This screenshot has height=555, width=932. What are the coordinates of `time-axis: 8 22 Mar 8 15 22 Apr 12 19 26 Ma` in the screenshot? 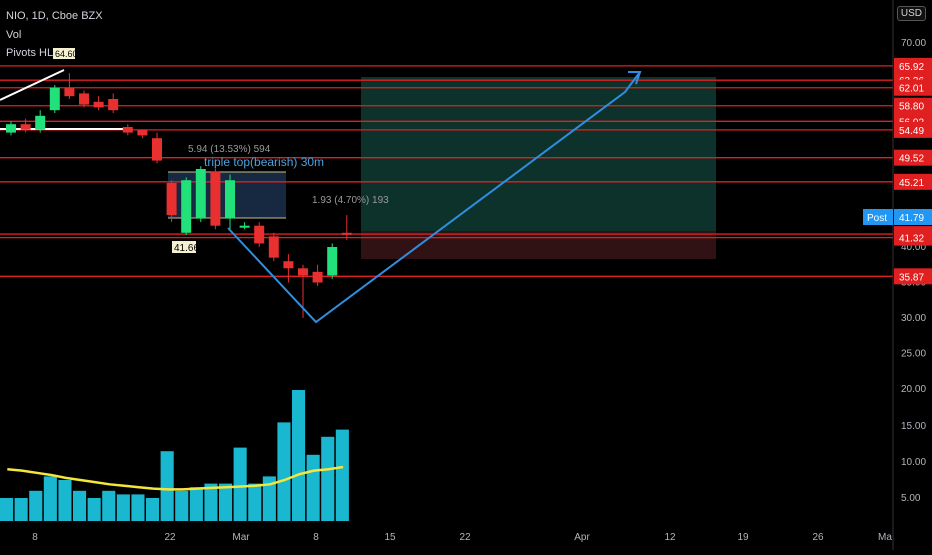 It's located at (462, 537).